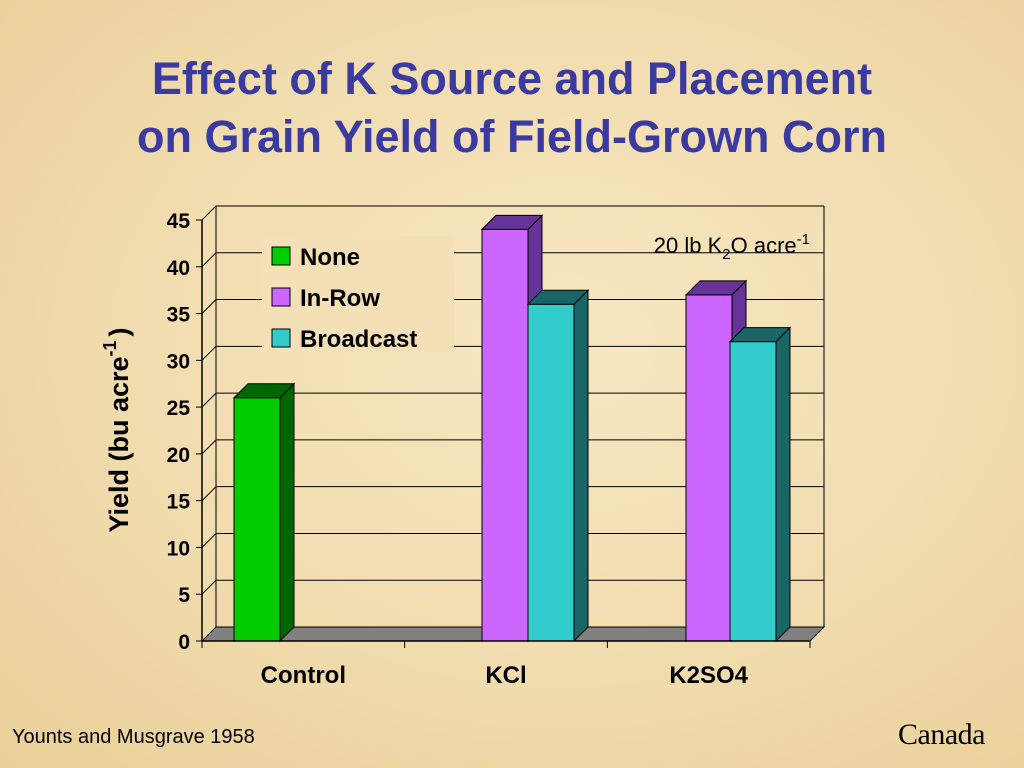 The width and height of the screenshot is (1024, 768). Describe the element at coordinates (179, 502) in the screenshot. I see `y-tick-label: 15` at that location.